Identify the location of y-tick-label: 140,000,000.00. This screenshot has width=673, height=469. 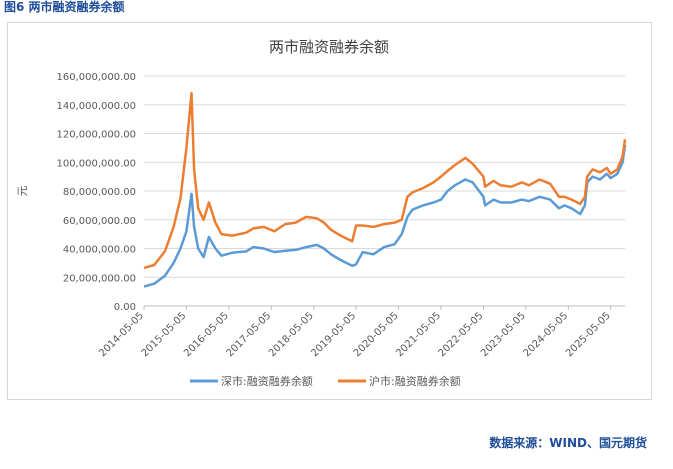
(96, 106).